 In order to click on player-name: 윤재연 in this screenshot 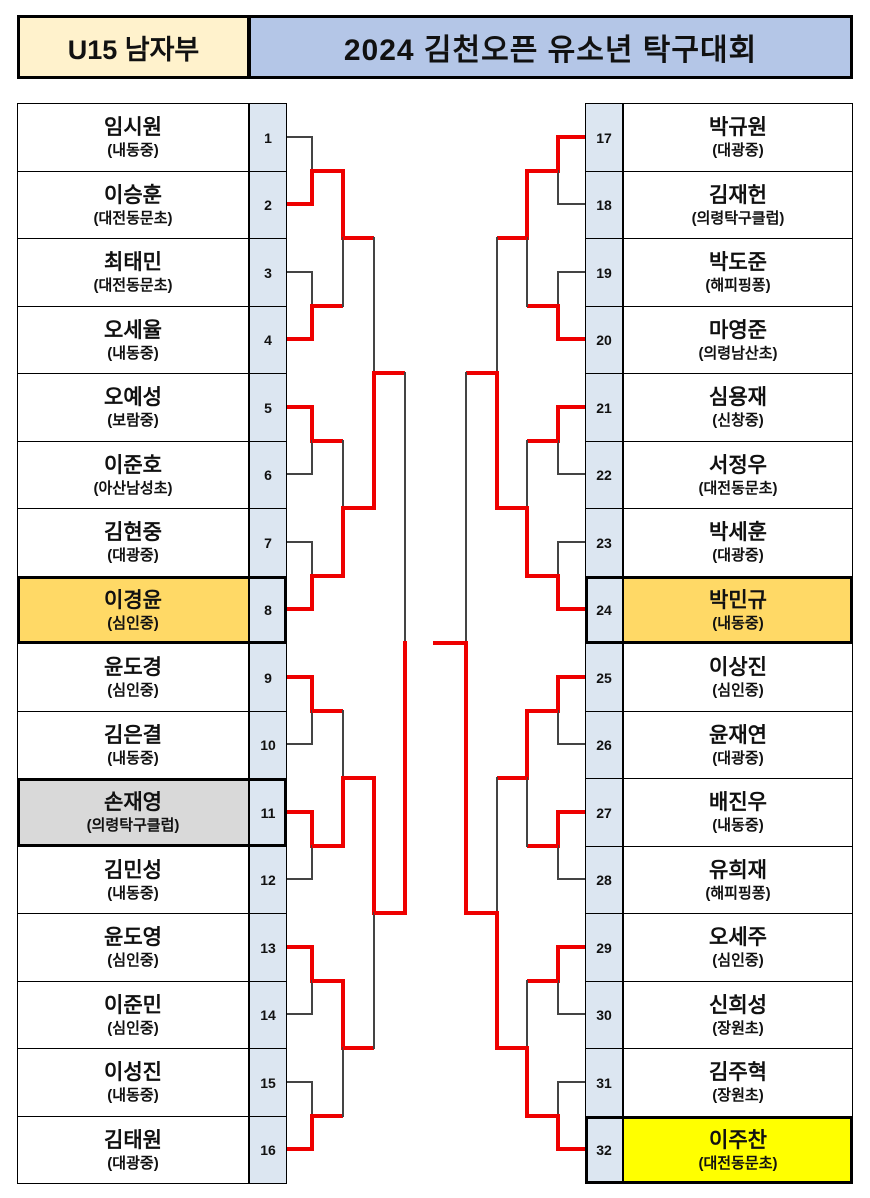, I will do `click(738, 735)`.